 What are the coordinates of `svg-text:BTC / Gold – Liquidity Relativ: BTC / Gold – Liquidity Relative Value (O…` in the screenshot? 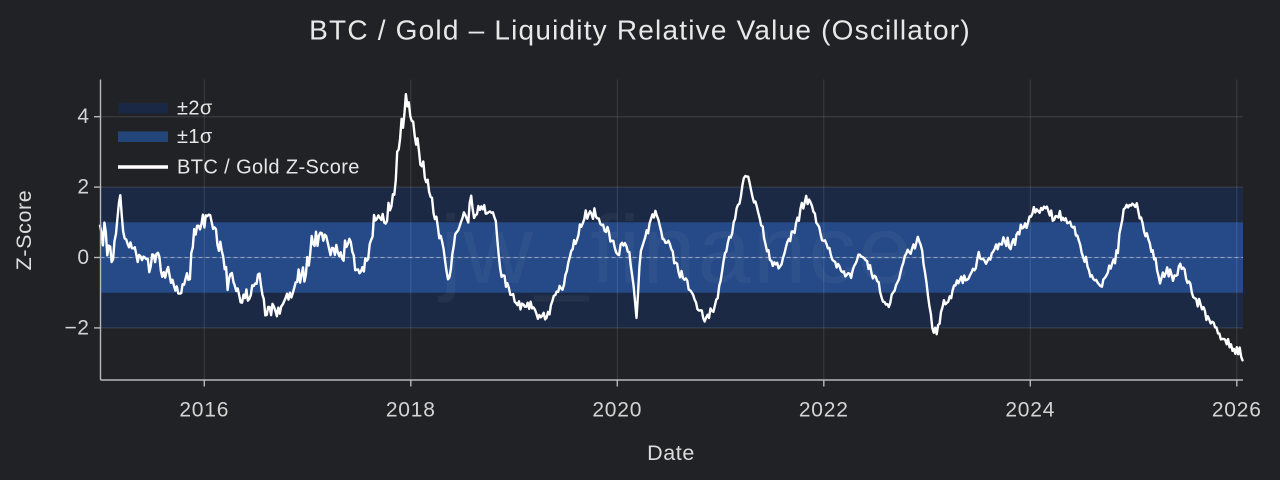 It's located at (640, 30).